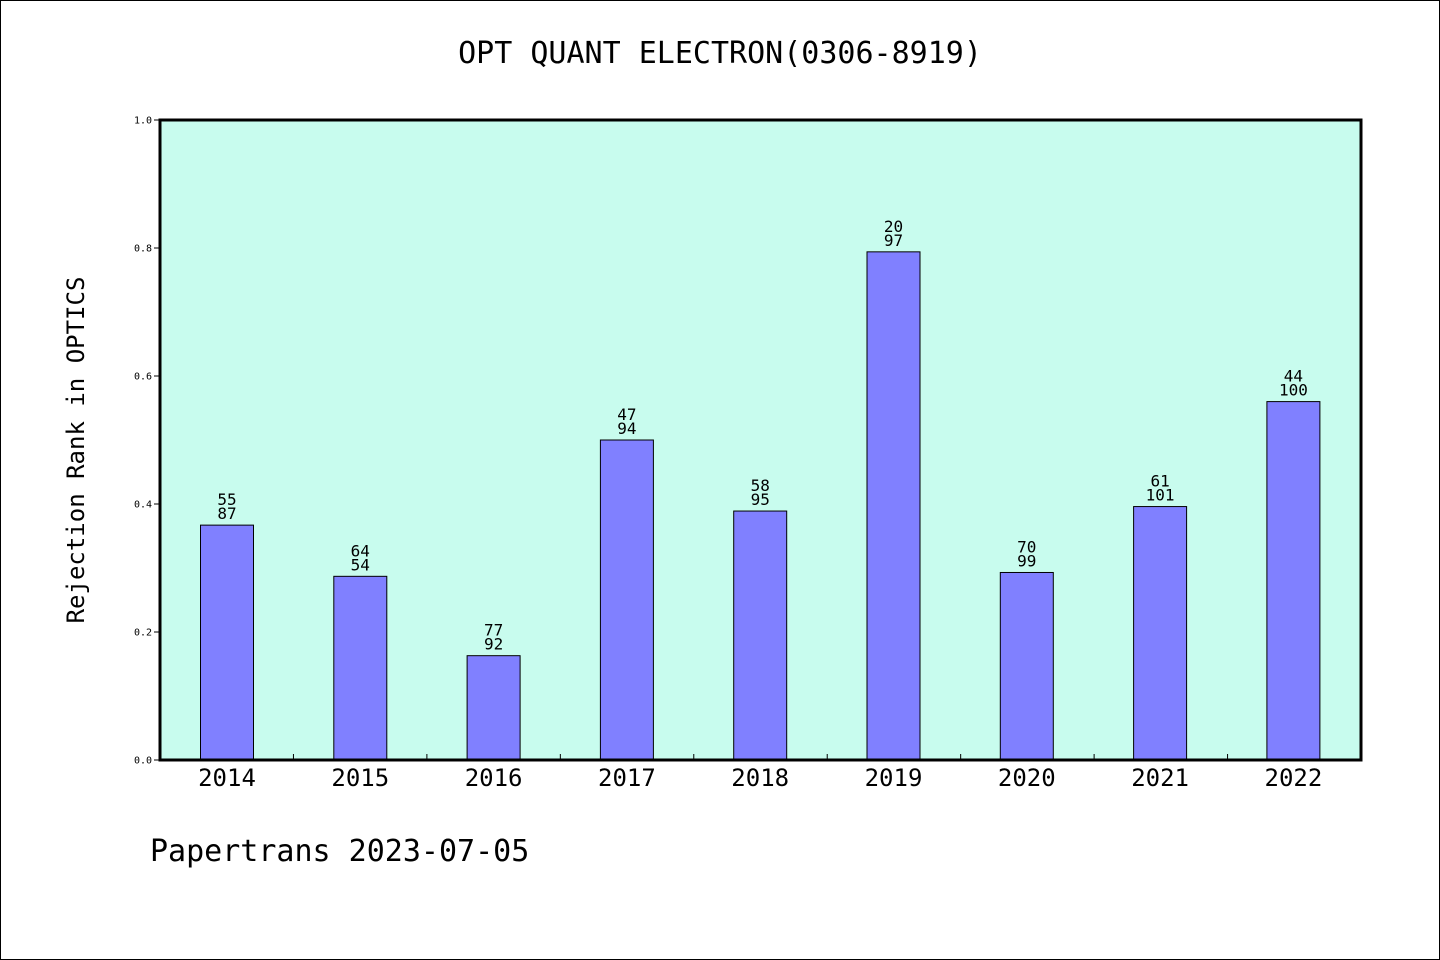  What do you see at coordinates (894, 778) in the screenshot?
I see `x-tick-label: 2019` at bounding box center [894, 778].